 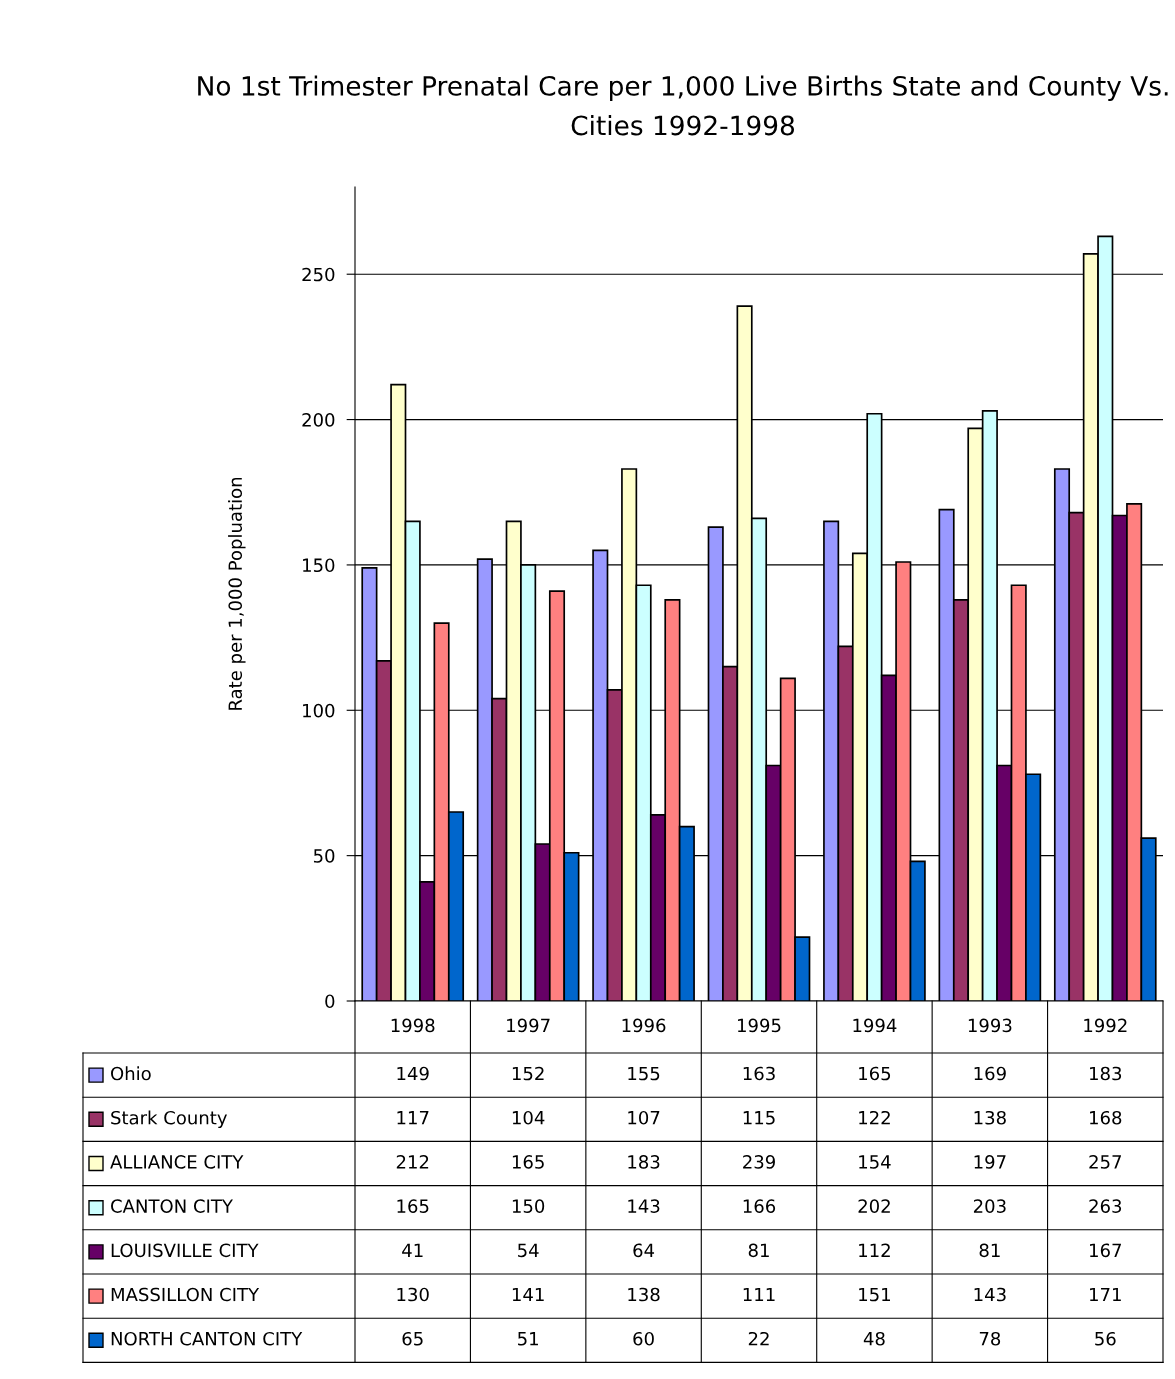 I want to click on data-label: 111, so click(x=759, y=1294).